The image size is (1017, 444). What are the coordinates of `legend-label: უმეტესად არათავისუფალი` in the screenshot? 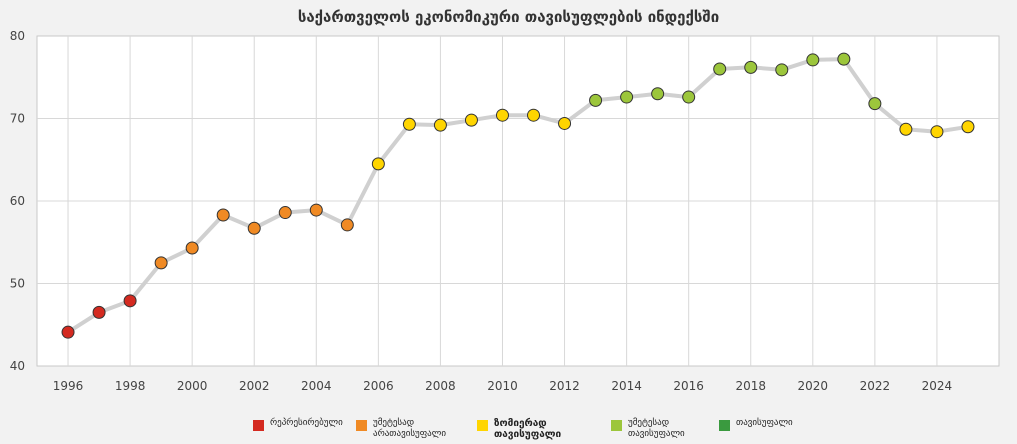 It's located at (409, 428).